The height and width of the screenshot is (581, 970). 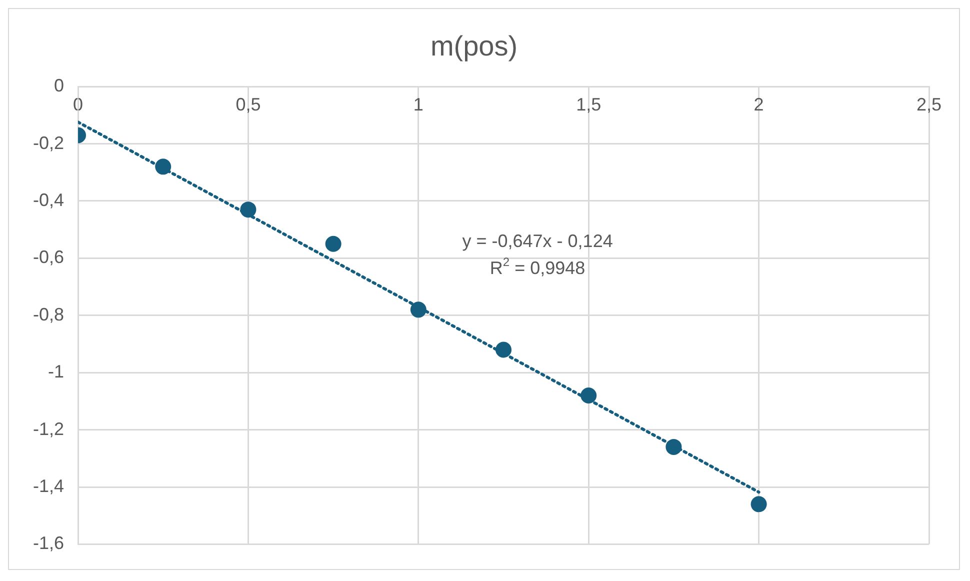 I want to click on x-tick-label: 1,5, so click(x=589, y=104).